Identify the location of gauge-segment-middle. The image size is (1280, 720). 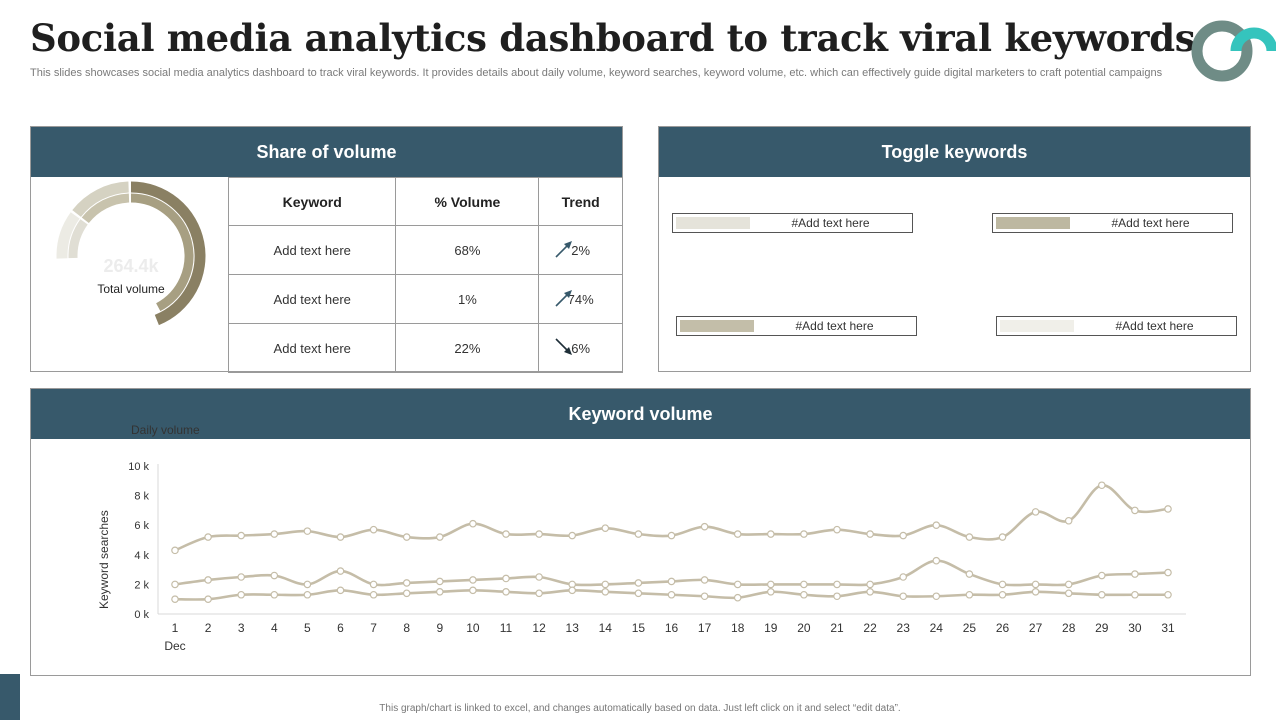
(100, 199).